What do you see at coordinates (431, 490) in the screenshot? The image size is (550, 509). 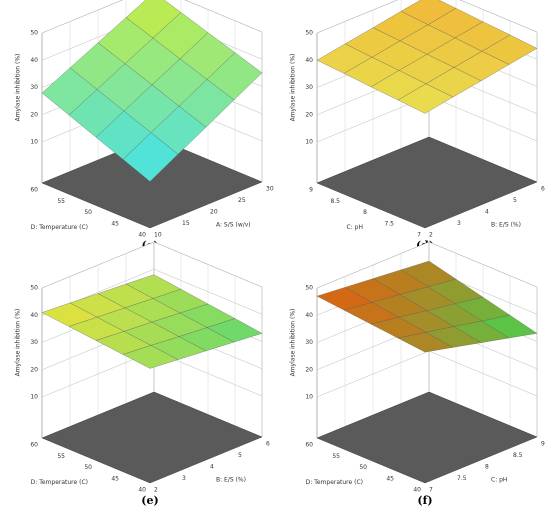 I see `x-tick-label: 7` at bounding box center [431, 490].